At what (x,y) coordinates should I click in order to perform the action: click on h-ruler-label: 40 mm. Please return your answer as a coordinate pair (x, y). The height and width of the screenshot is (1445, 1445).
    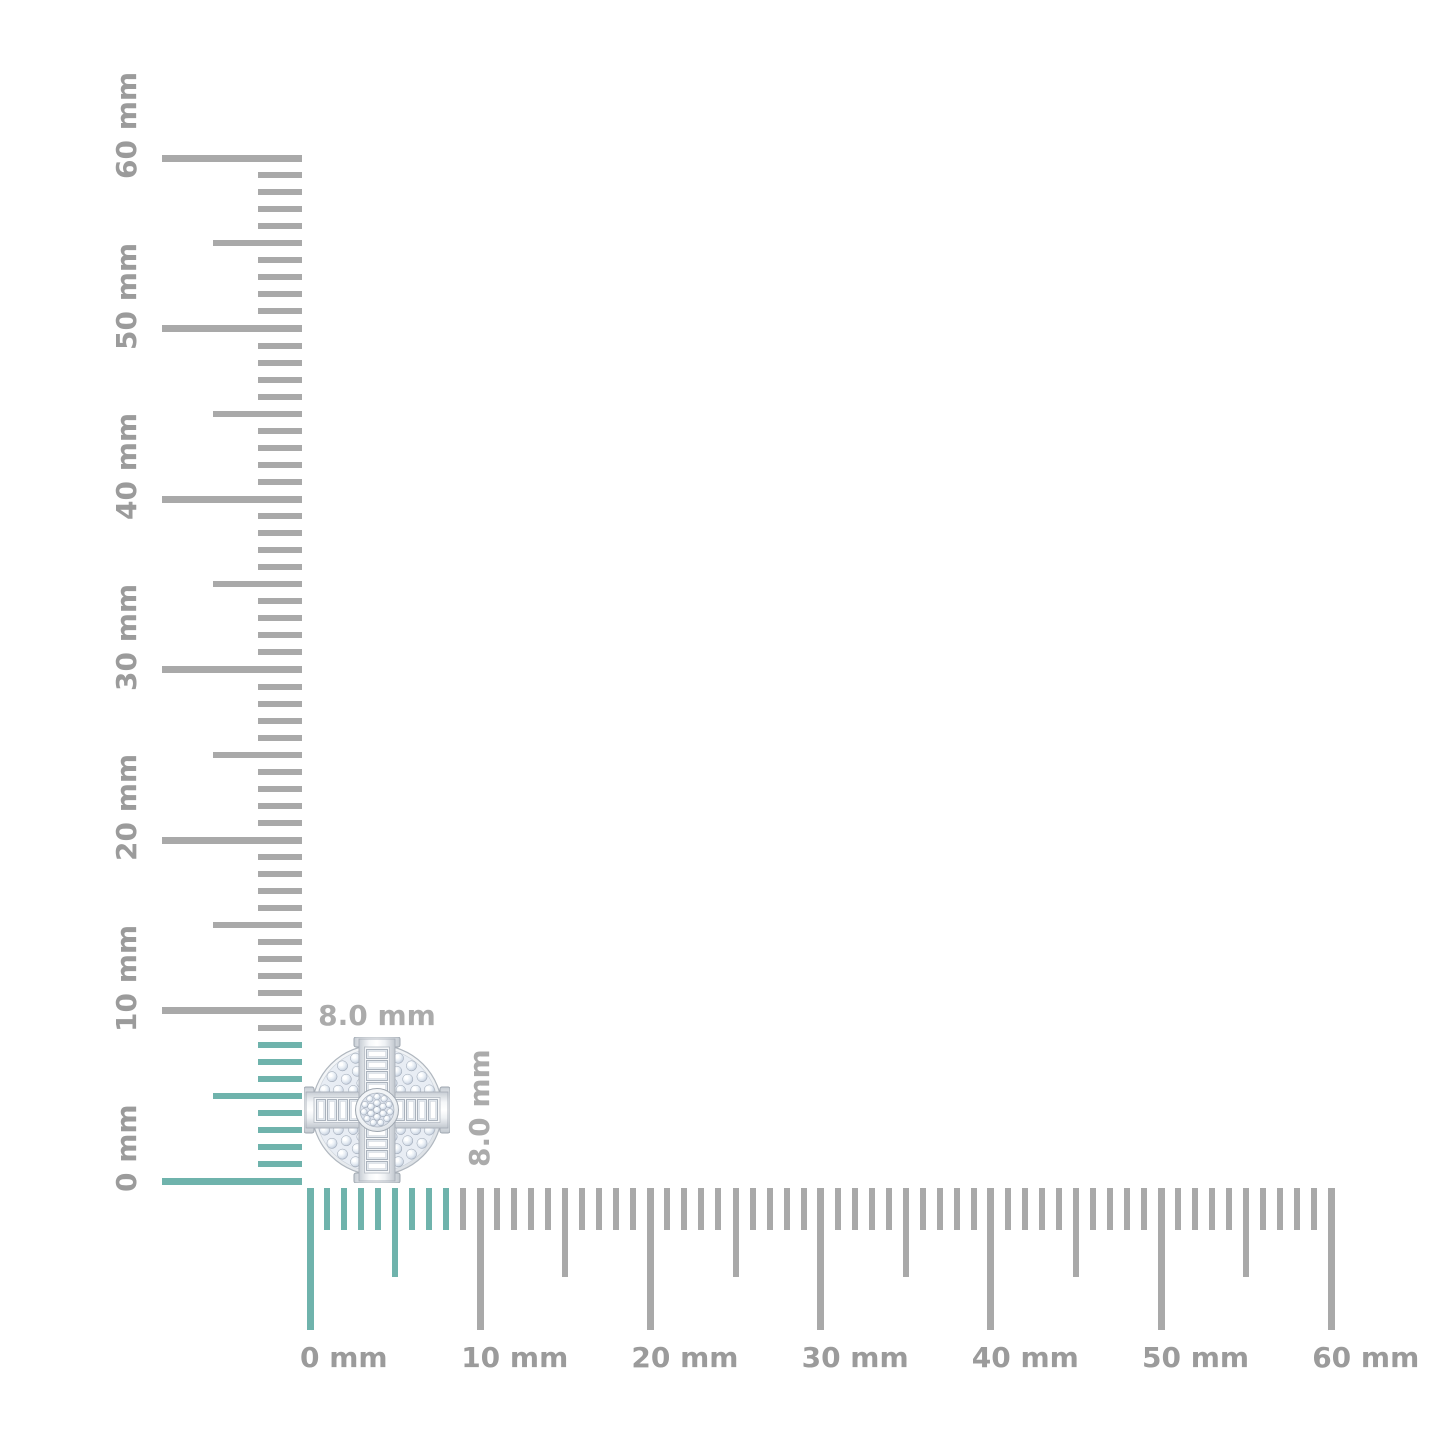
    Looking at the image, I should click on (1025, 1357).